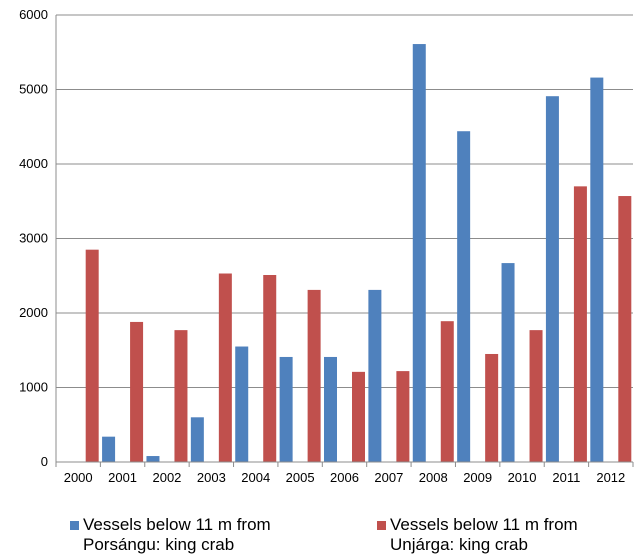 The image size is (639, 559). Describe the element at coordinates (92, 355) in the screenshot. I see `bar-unjarga-2000` at that location.